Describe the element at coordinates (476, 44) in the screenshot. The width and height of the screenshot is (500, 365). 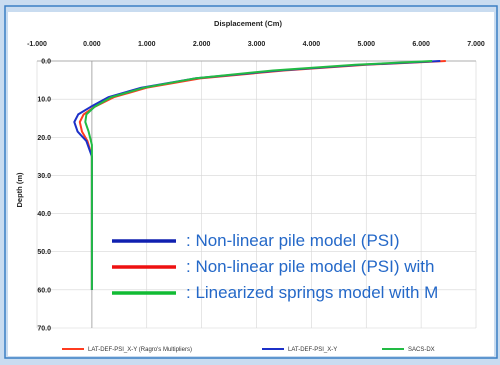
I see `x-tick-label: 7.000` at that location.